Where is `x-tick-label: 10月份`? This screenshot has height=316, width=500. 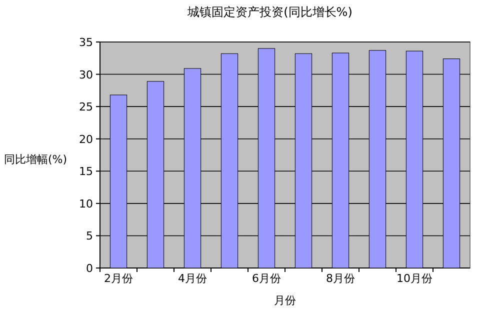 x-tick-label: 10月份 is located at coordinates (414, 278).